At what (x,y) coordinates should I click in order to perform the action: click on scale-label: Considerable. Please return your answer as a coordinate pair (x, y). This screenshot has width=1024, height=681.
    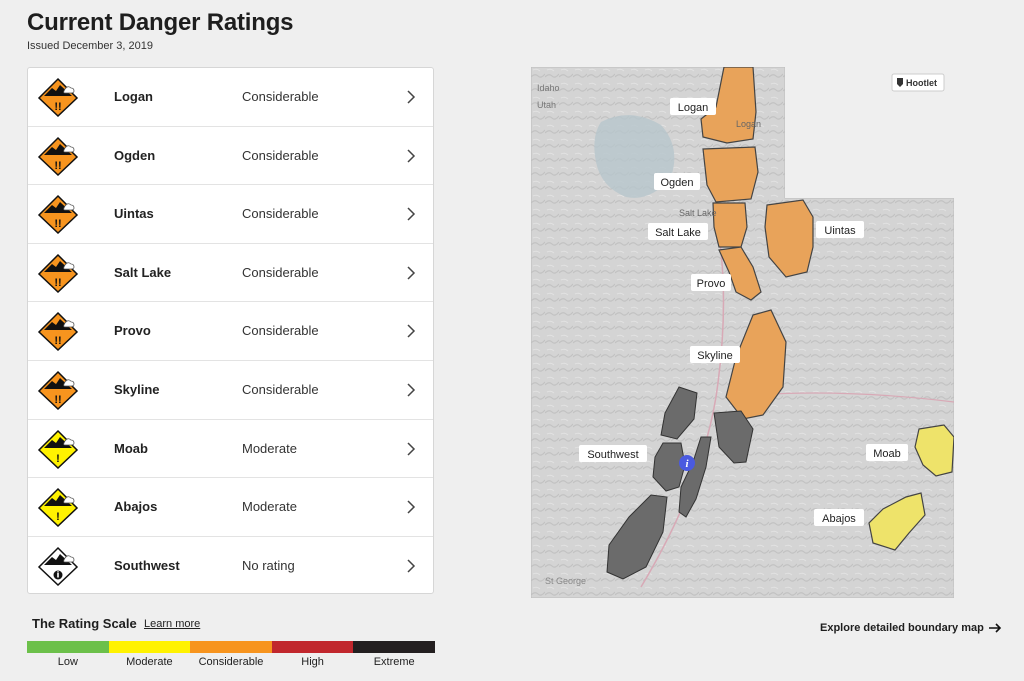
    Looking at the image, I should click on (231, 662).